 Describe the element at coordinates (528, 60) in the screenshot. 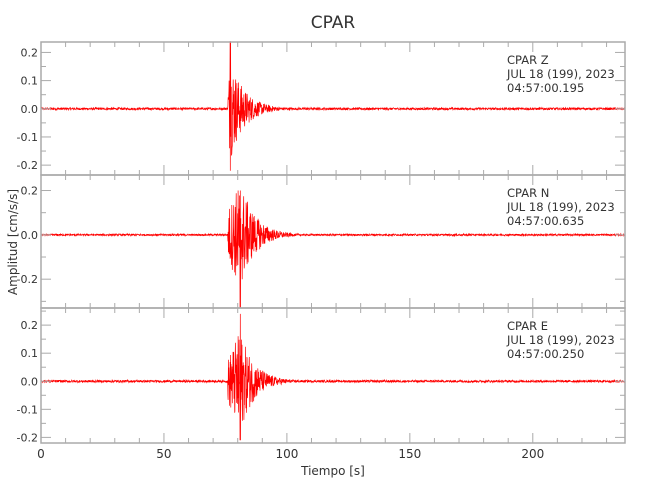

I see `trace-label-line: CPAR Z` at that location.